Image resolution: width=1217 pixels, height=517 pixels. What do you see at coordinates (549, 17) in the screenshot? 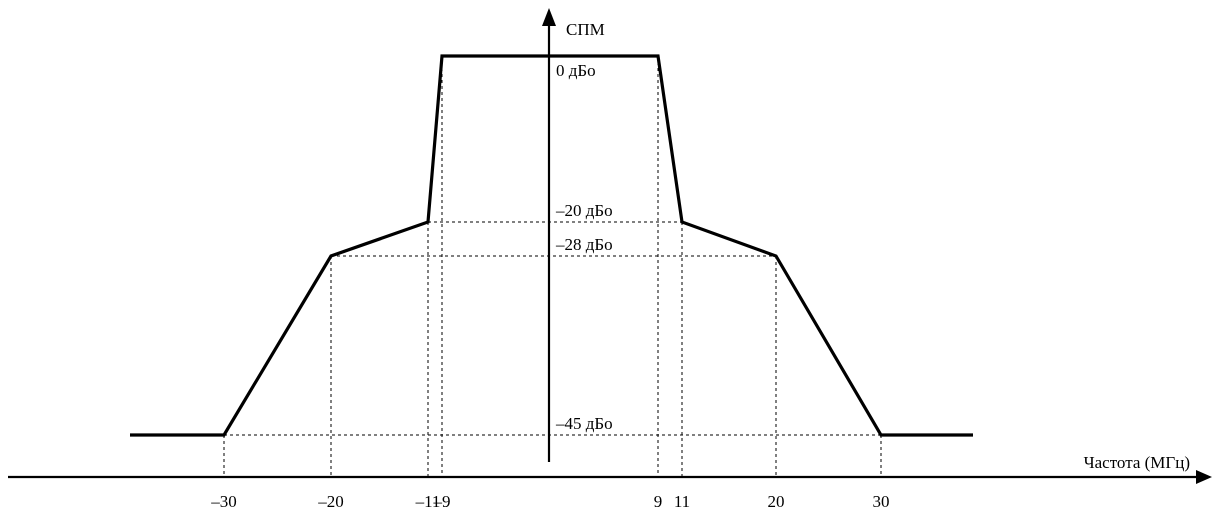
I see `psd-axis-arrowhead` at bounding box center [549, 17].